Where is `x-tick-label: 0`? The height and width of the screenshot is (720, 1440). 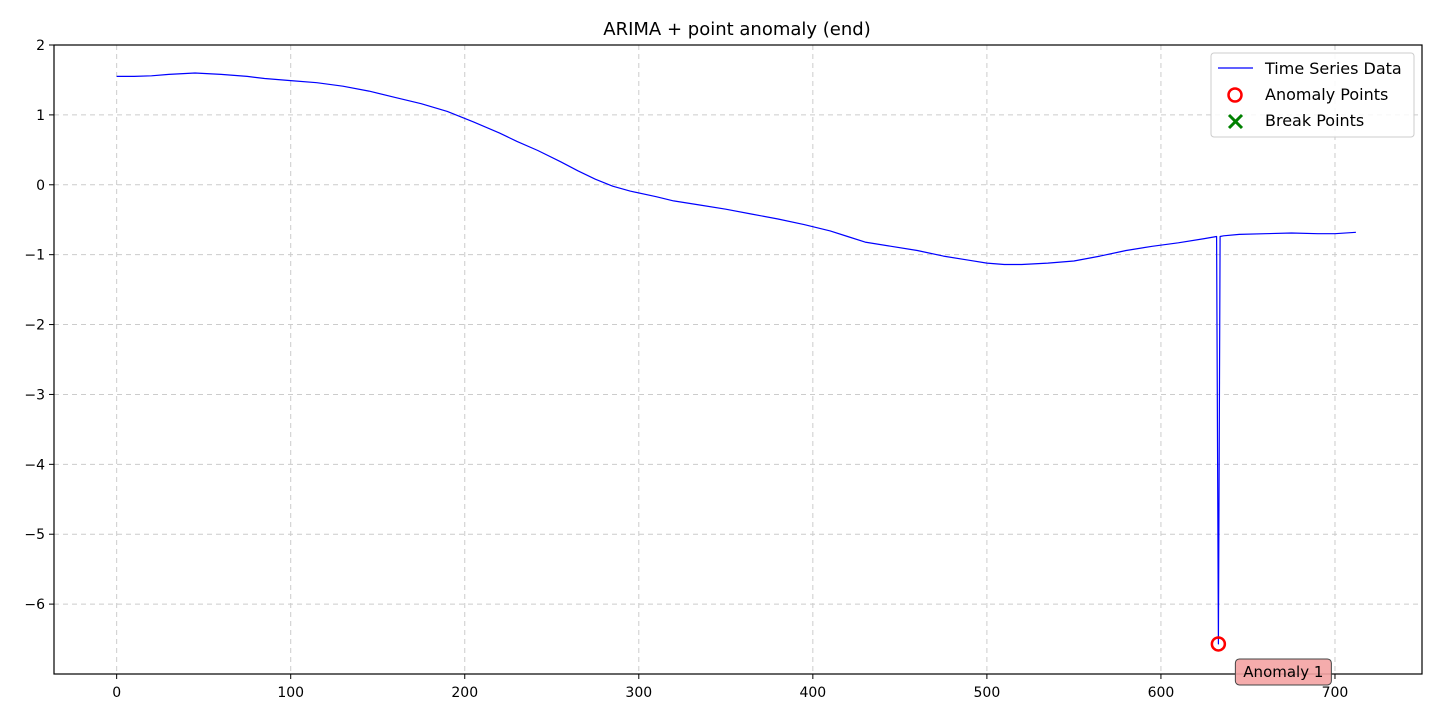 x-tick-label: 0 is located at coordinates (116, 693).